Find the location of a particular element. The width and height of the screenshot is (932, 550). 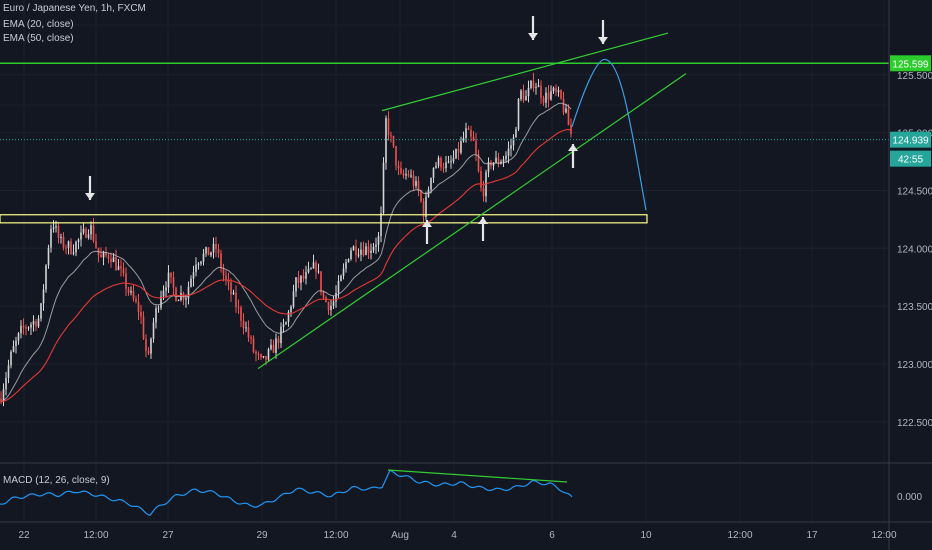

macd-legend: MACD (12, 26, close, 9) is located at coordinates (56, 480).